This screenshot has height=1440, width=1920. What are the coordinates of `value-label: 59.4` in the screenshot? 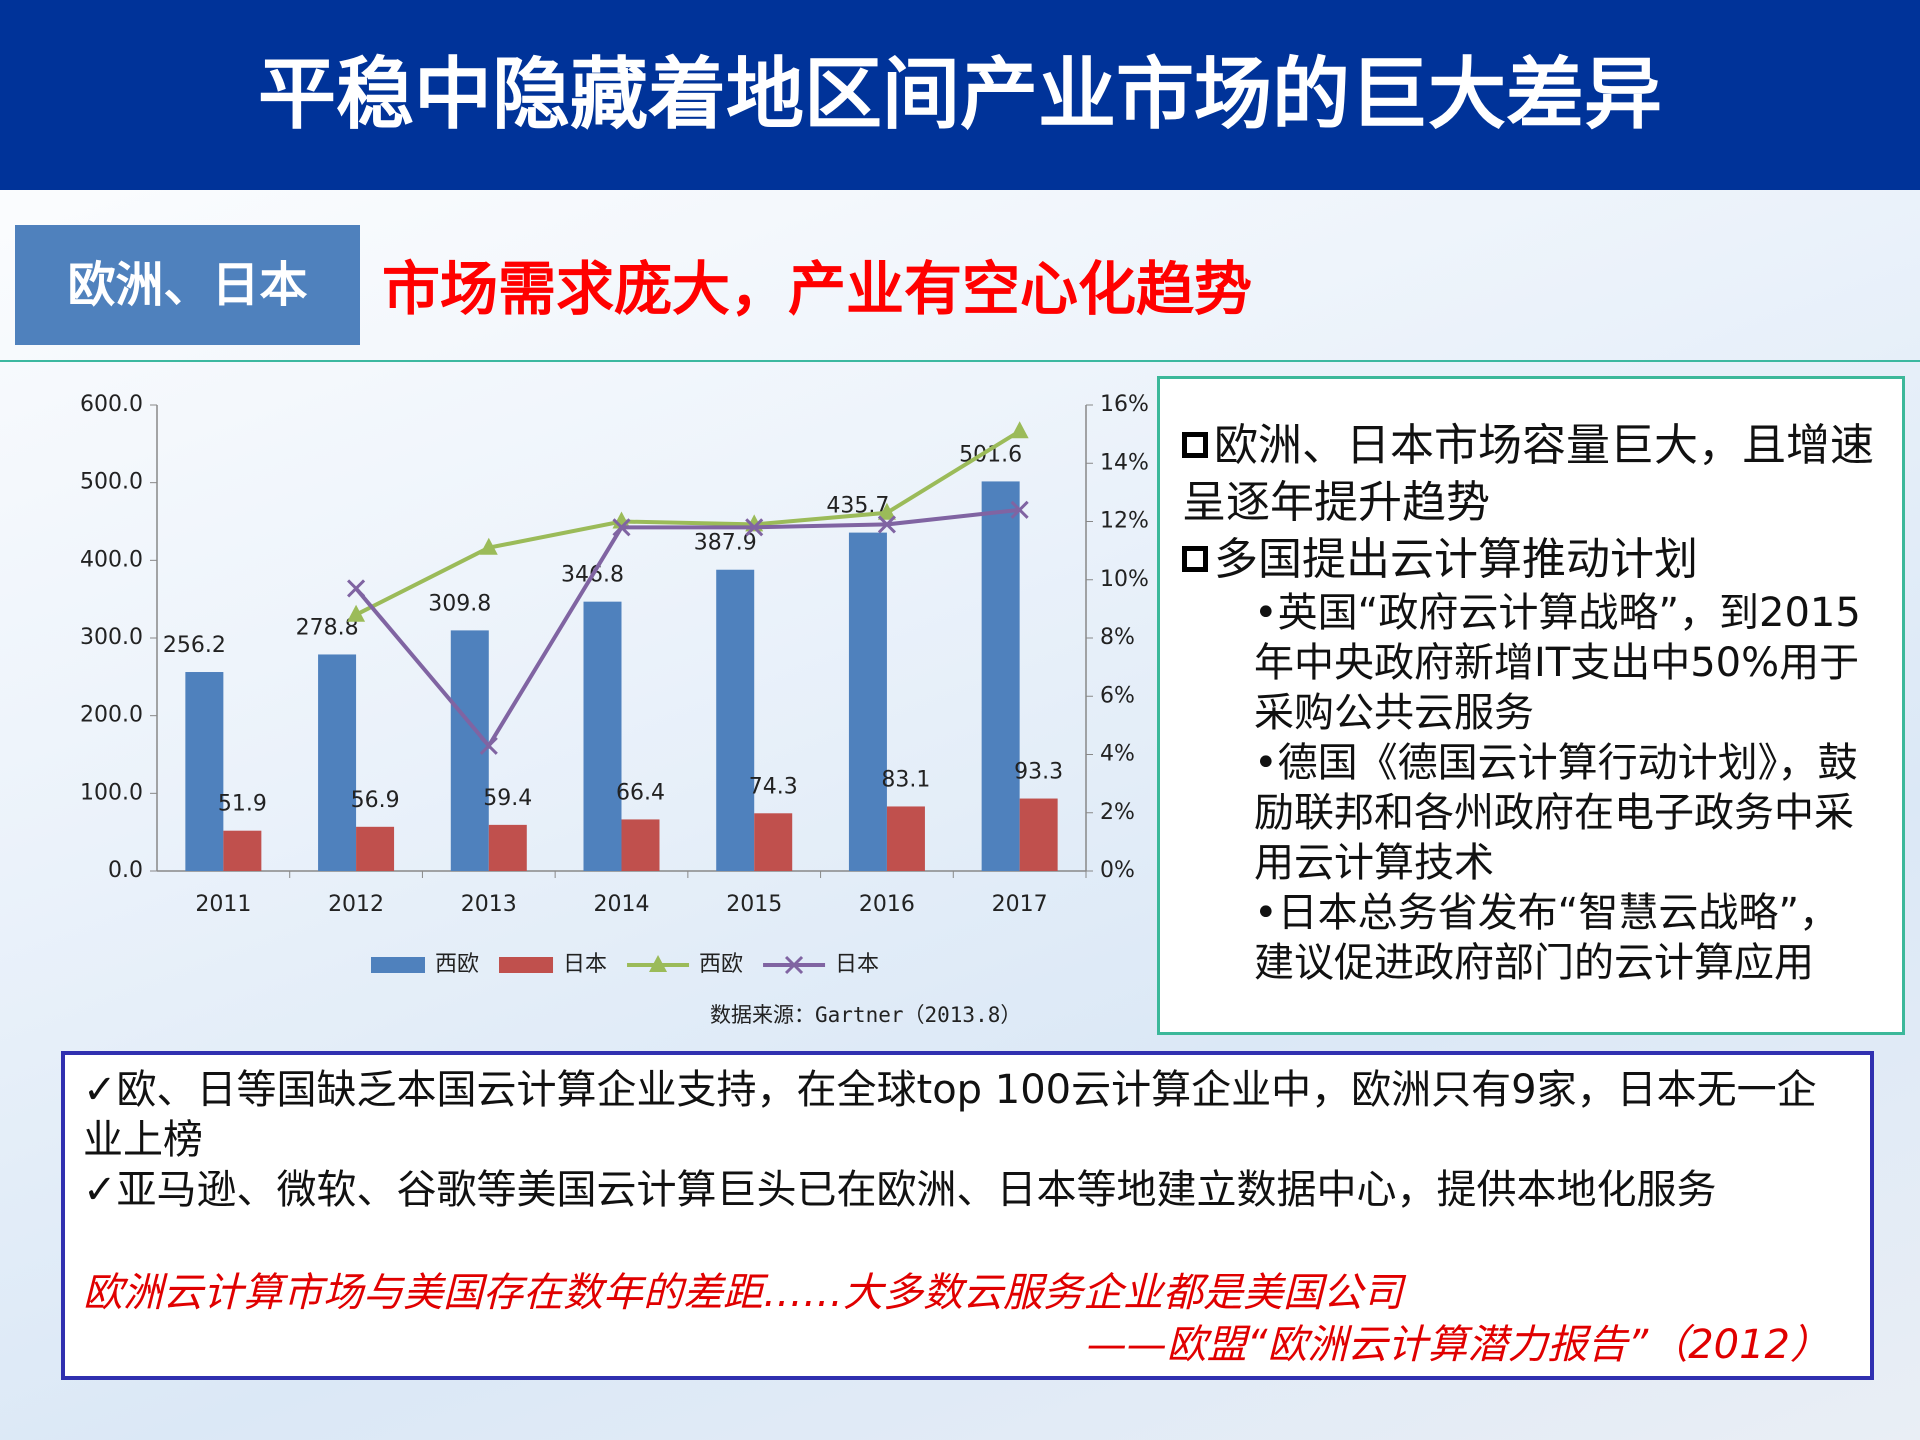 It's located at (507, 798).